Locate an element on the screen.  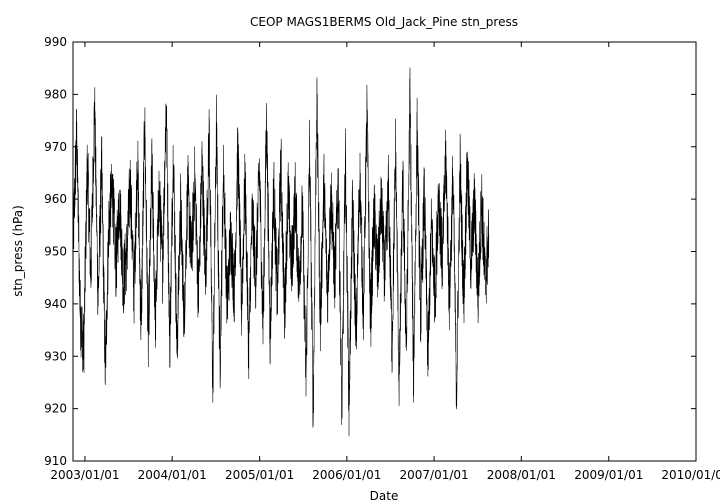
chart-title: CEOP MAGS1BERMS Old_Jack_Pine stn_press is located at coordinates (384, 22).